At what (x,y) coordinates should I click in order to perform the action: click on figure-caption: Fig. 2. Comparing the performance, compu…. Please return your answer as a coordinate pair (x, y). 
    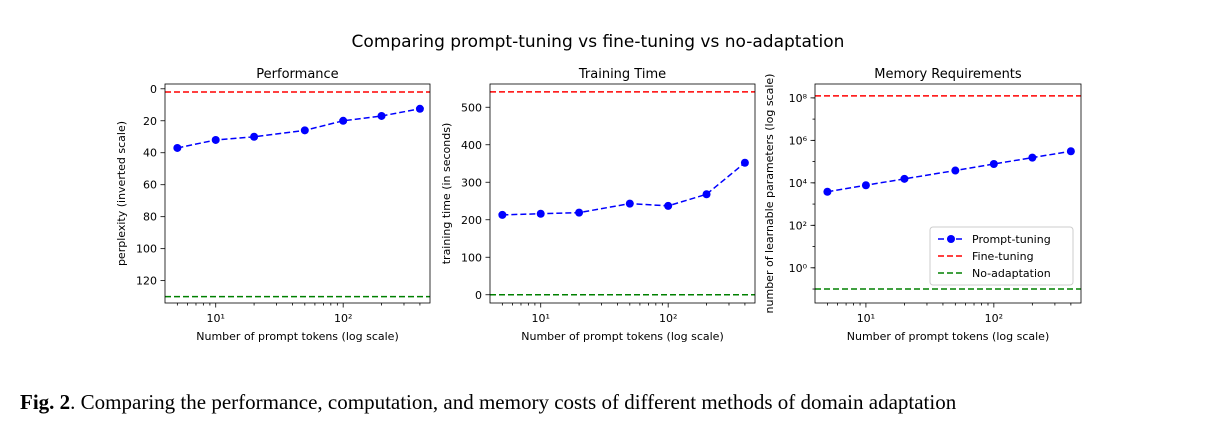
    Looking at the image, I should click on (610, 402).